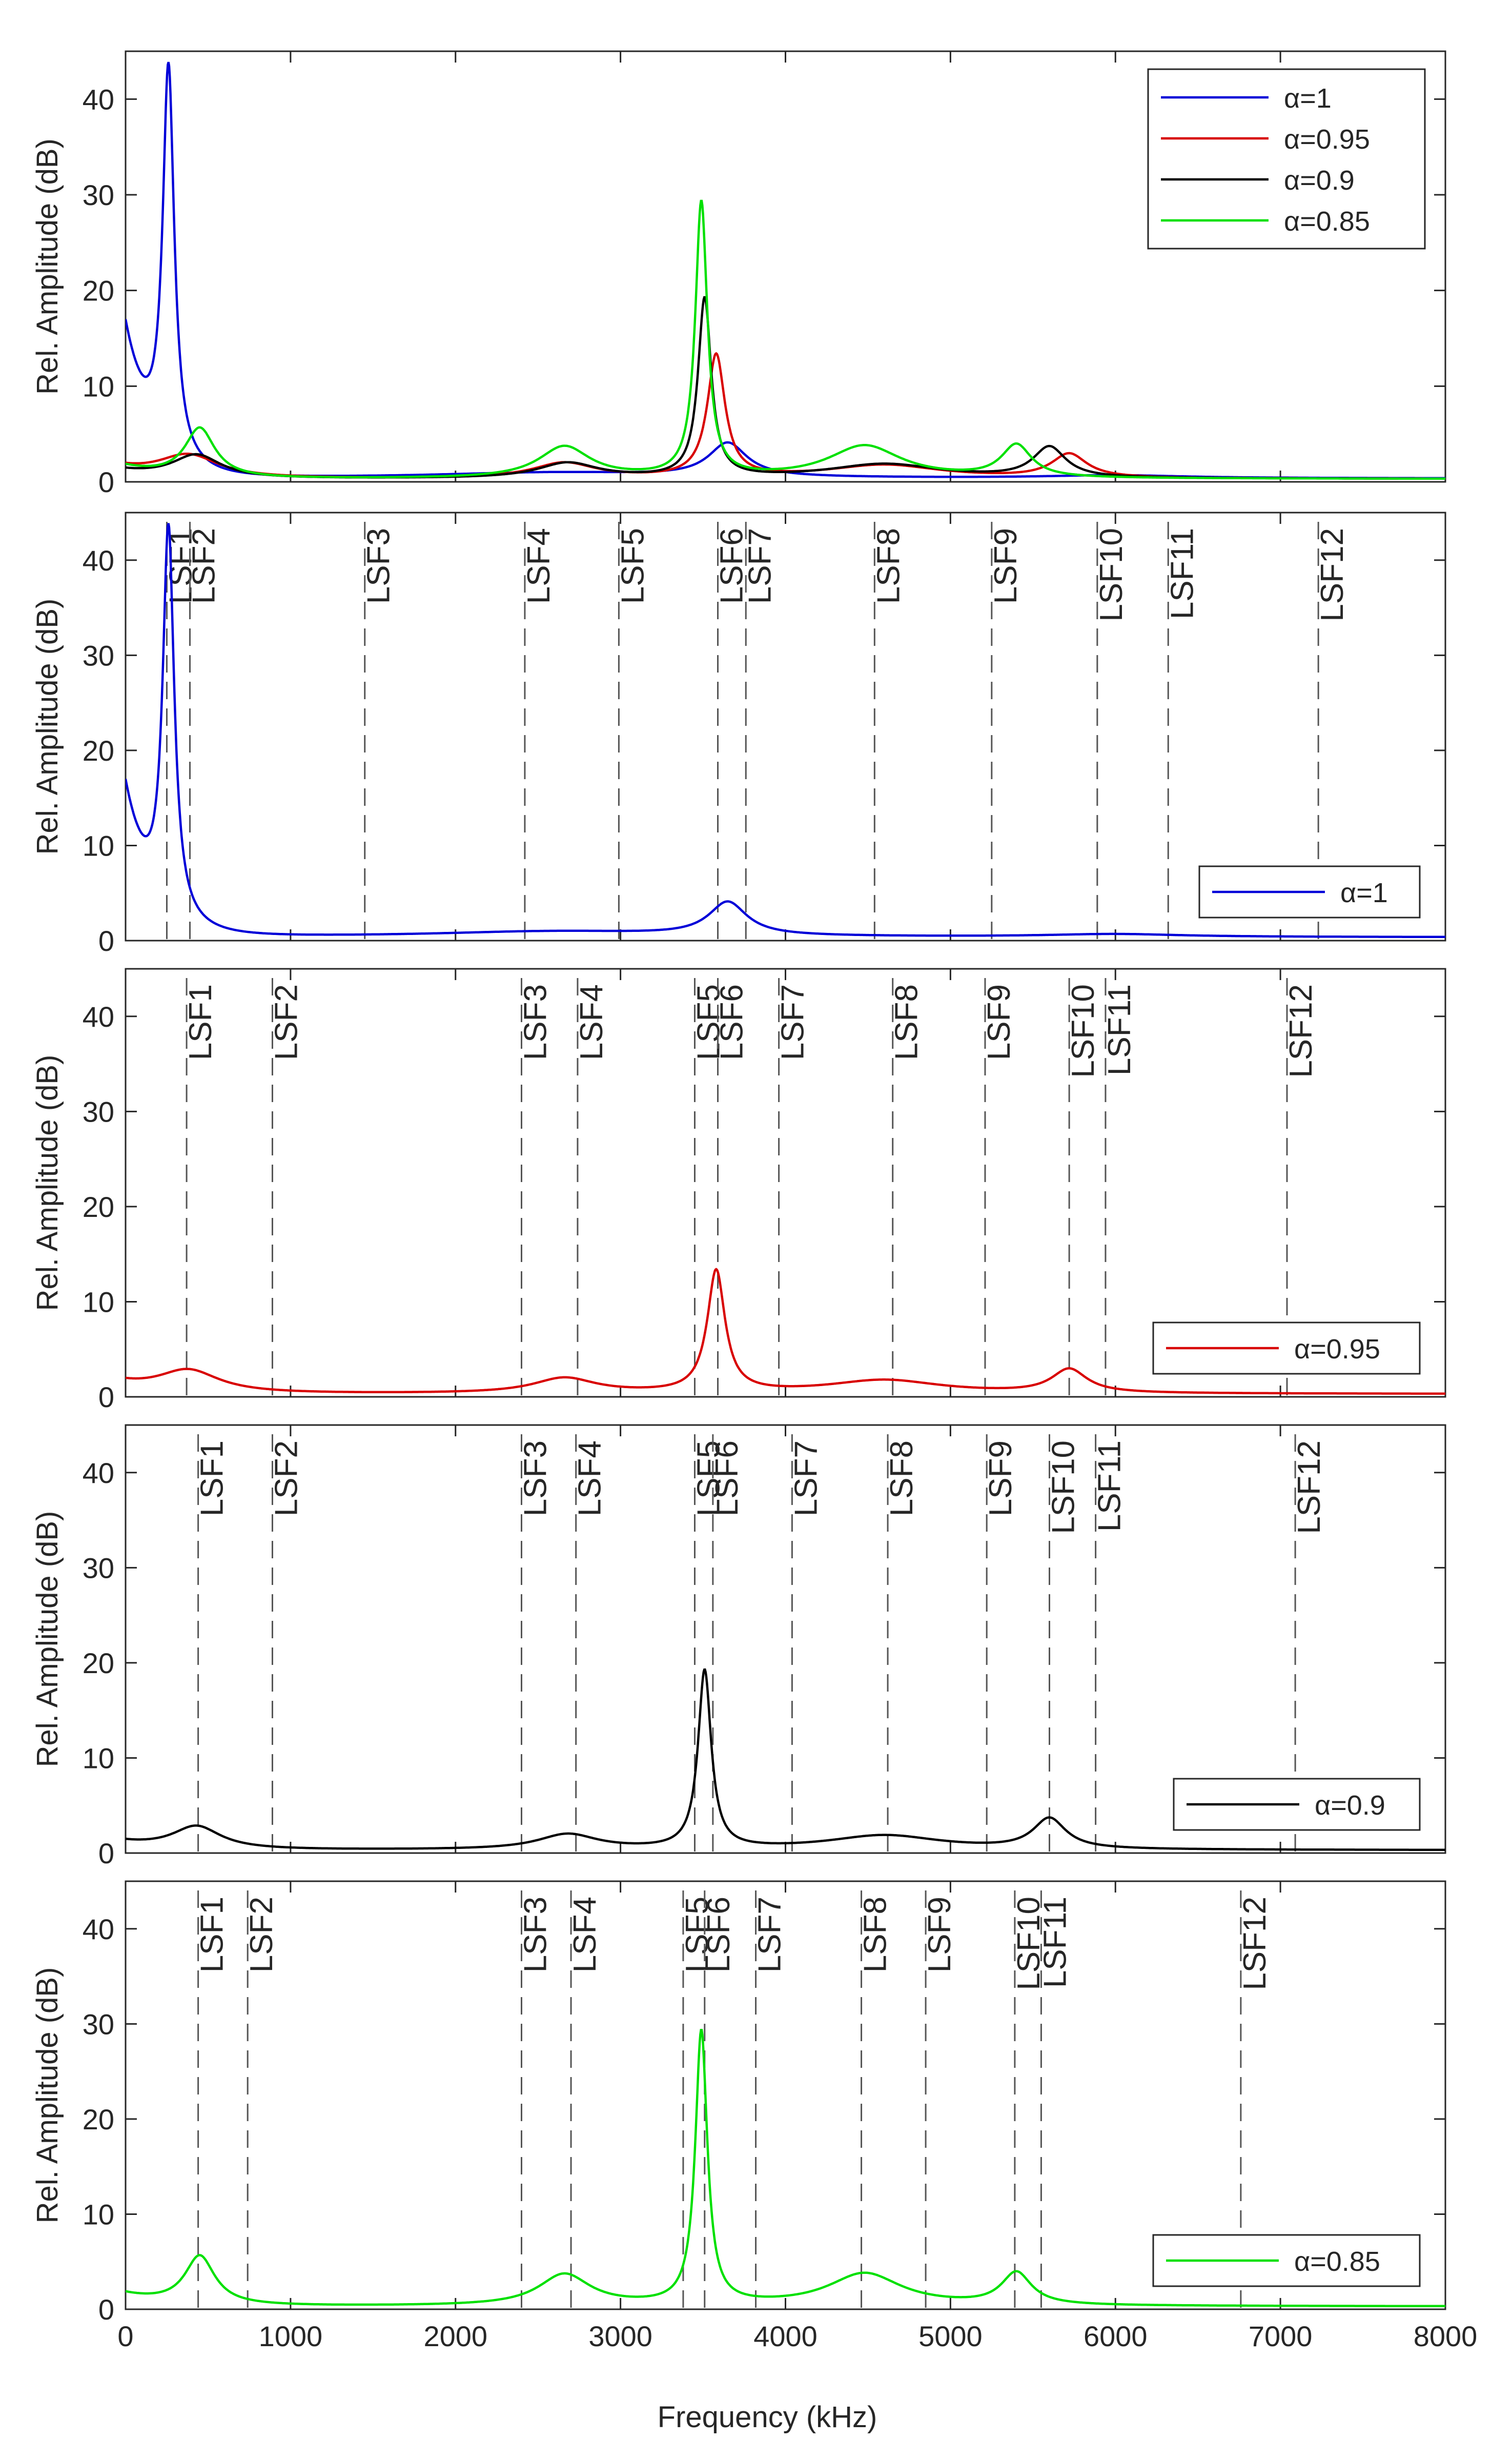  Describe the element at coordinates (1116, 2336) in the screenshot. I see `x-tick-label: 6000` at that location.